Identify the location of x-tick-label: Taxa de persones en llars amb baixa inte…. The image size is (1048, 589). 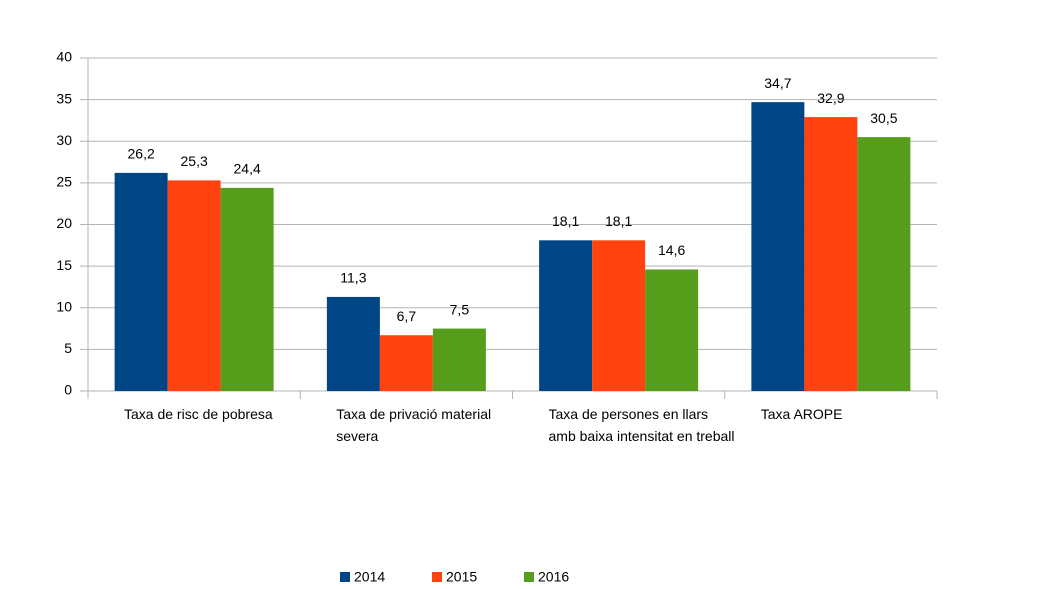
(641, 425).